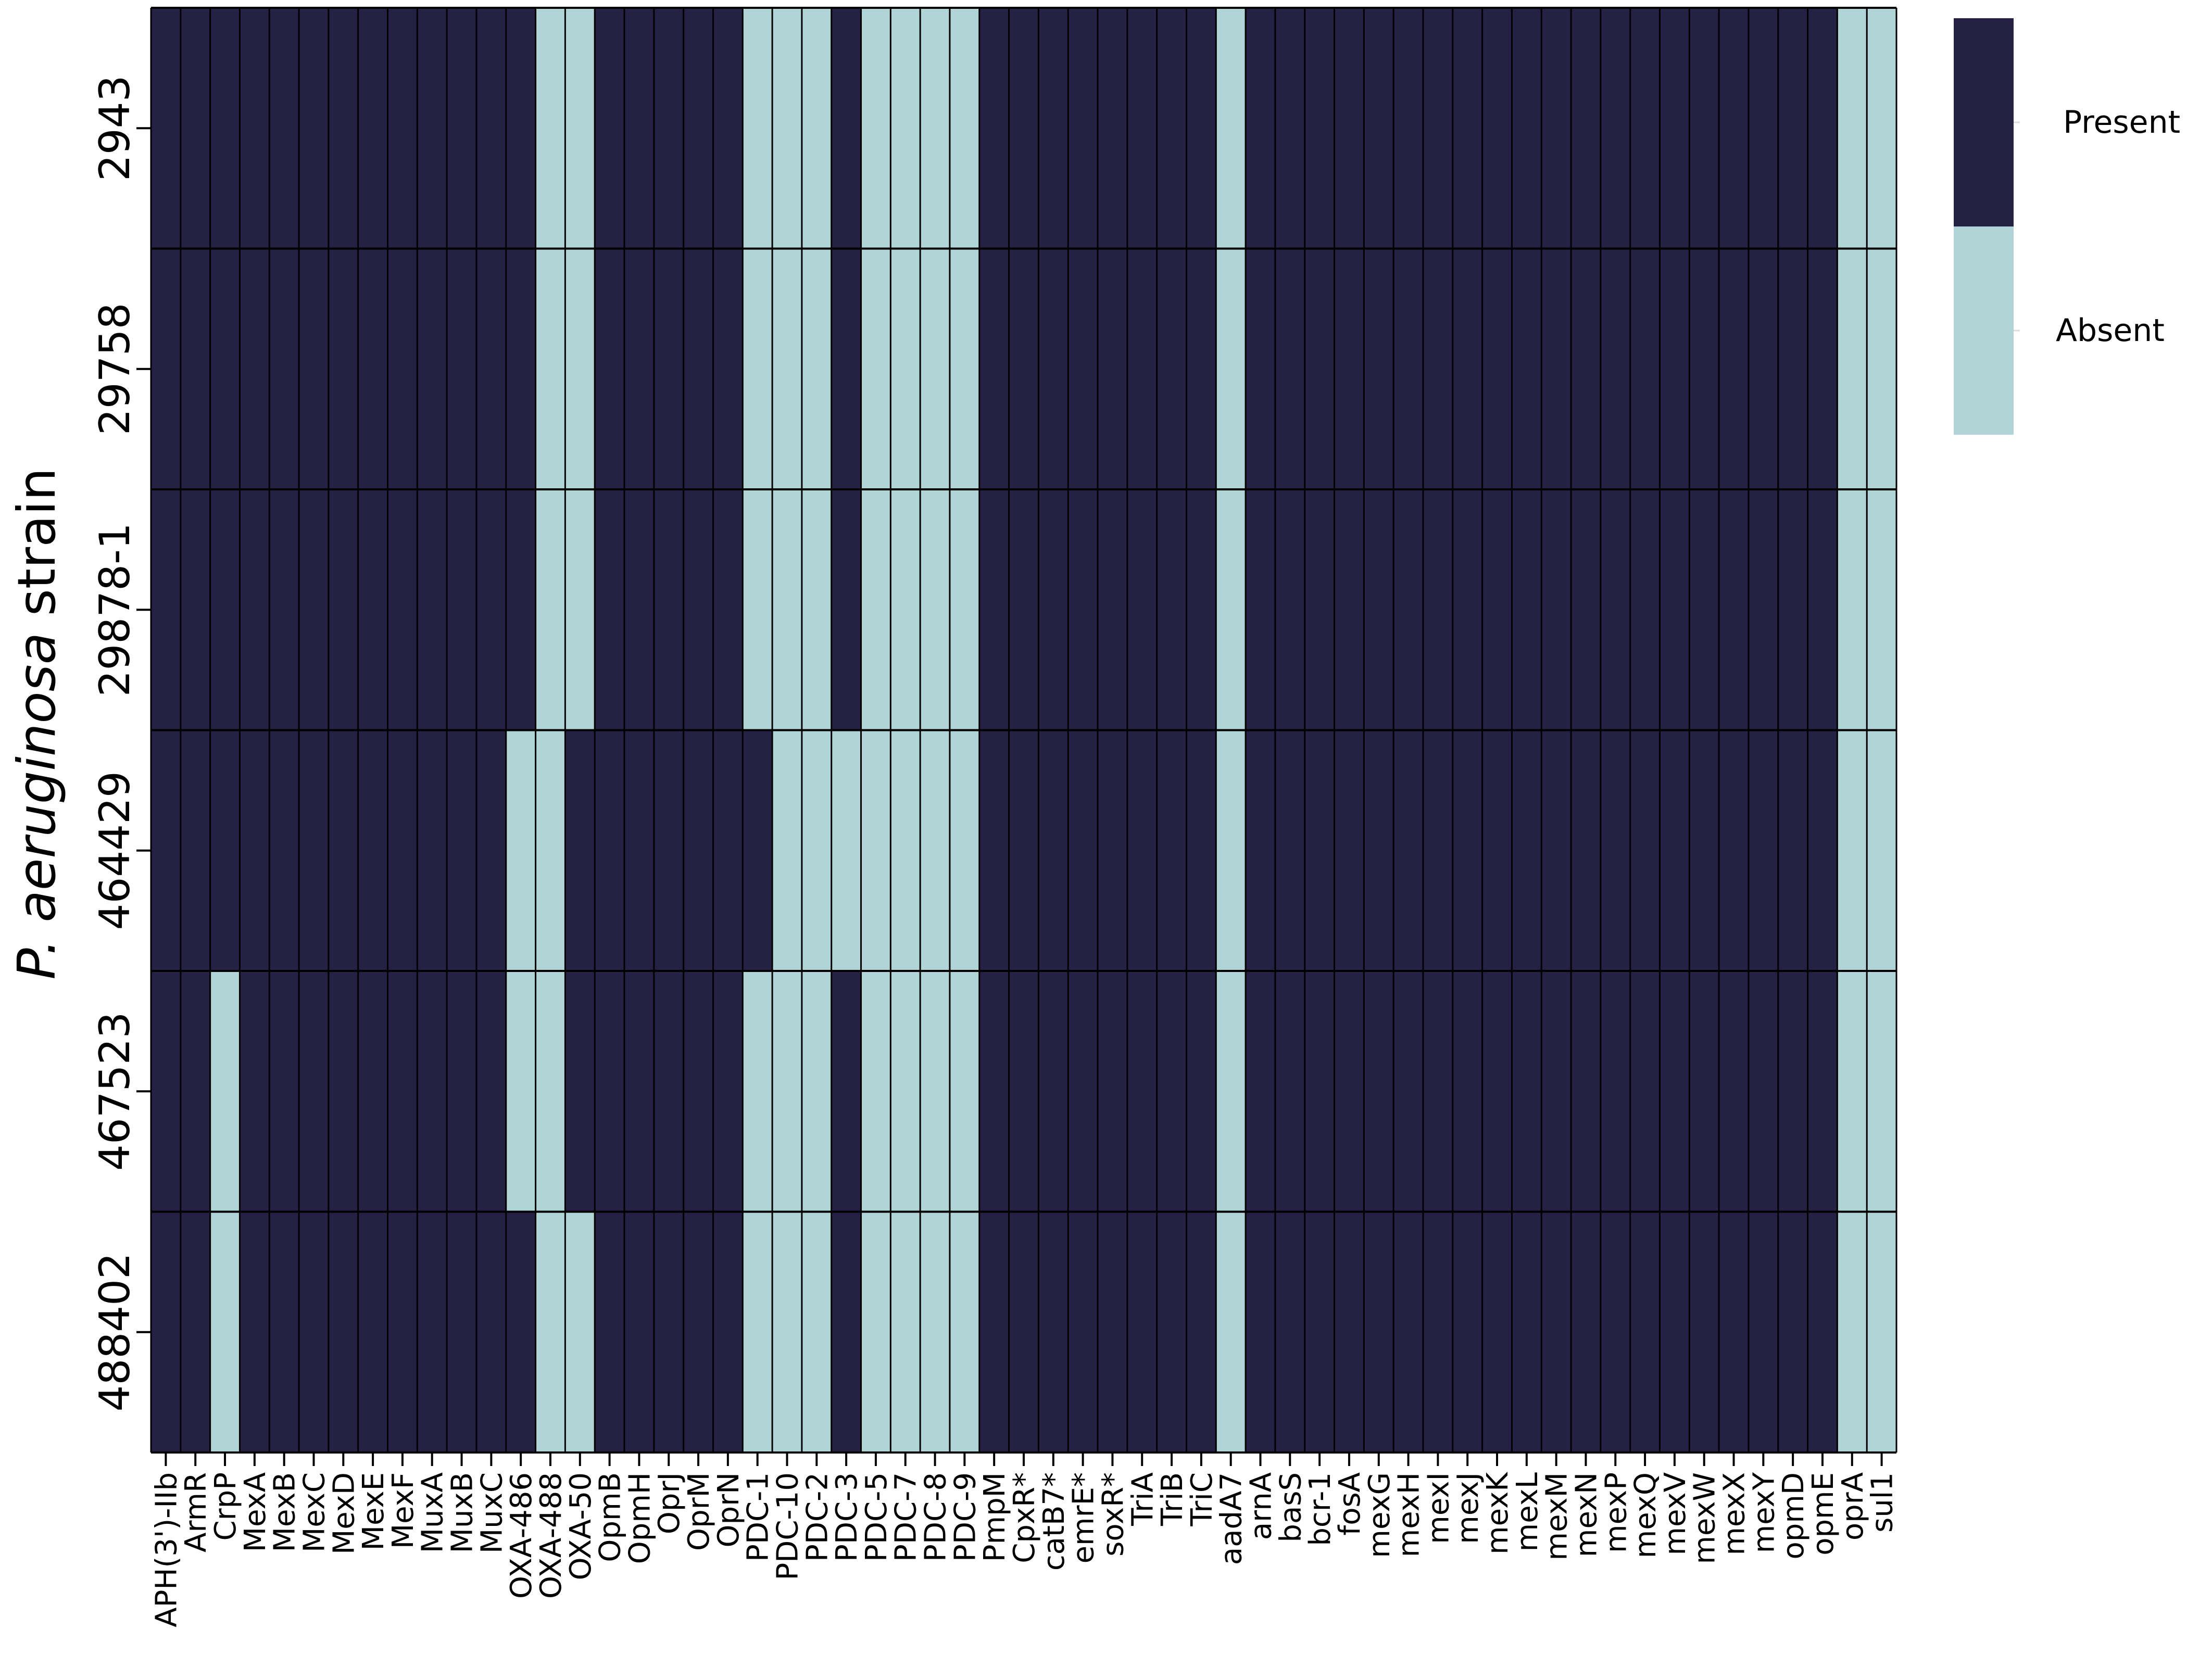  Describe the element at coordinates (1734, 610) in the screenshot. I see `heatmap-cell-29878-1-mexX` at that location.